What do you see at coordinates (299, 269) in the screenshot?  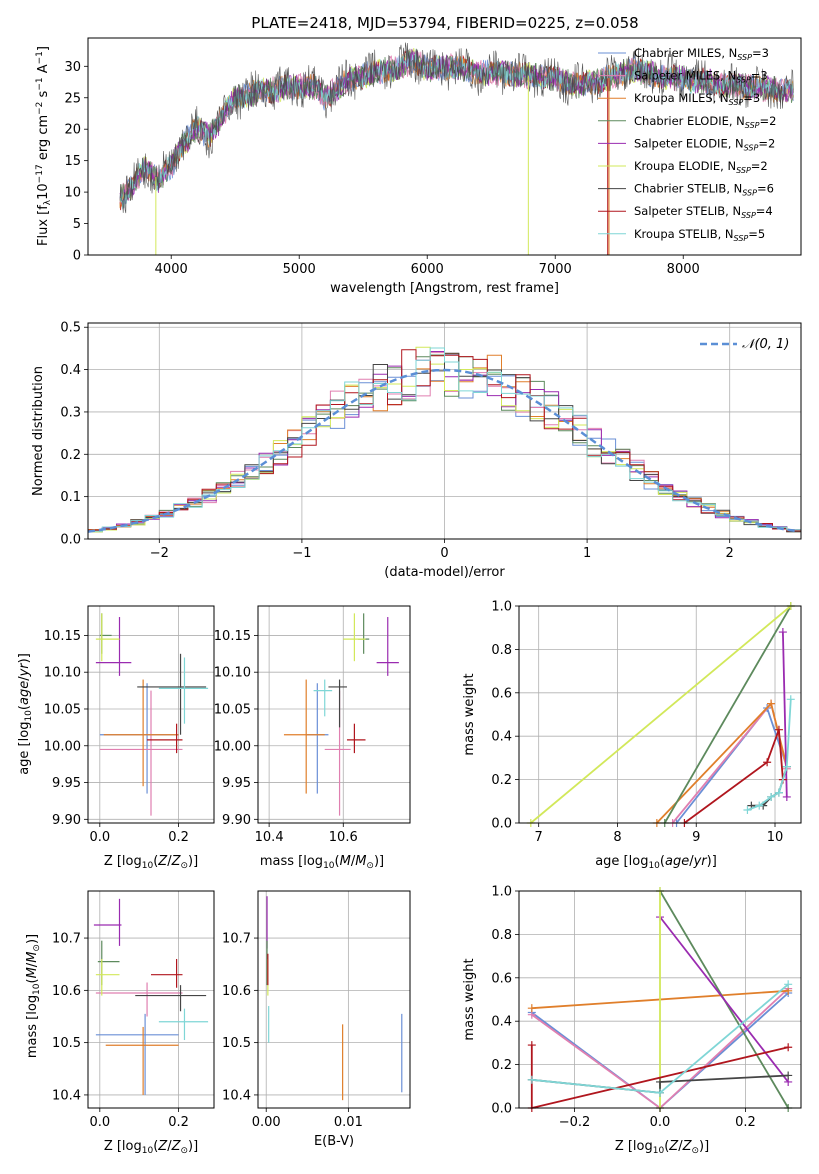 I see `x-tick-label: 5000` at bounding box center [299, 269].